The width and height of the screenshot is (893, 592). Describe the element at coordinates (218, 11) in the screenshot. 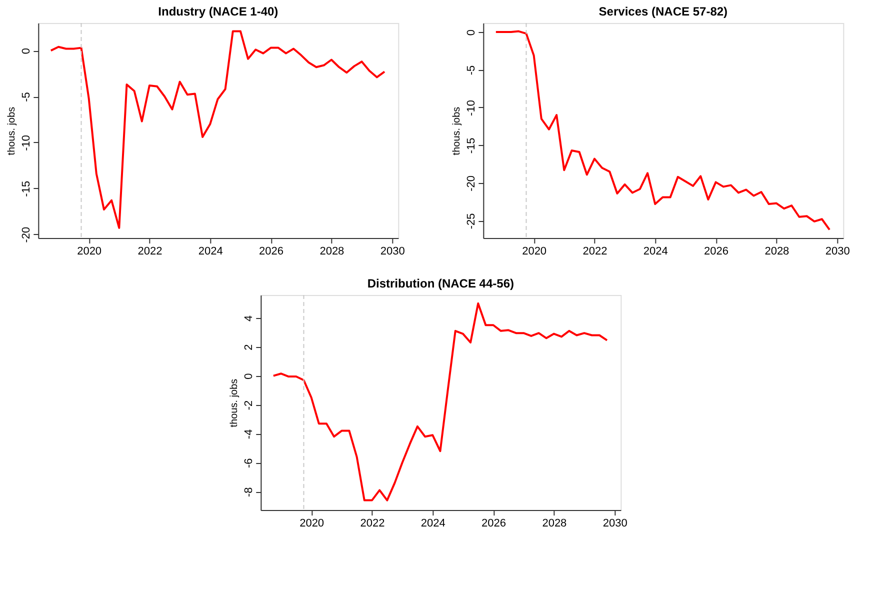

I see `chart-title: Industry (NACE 1-40)` at that location.